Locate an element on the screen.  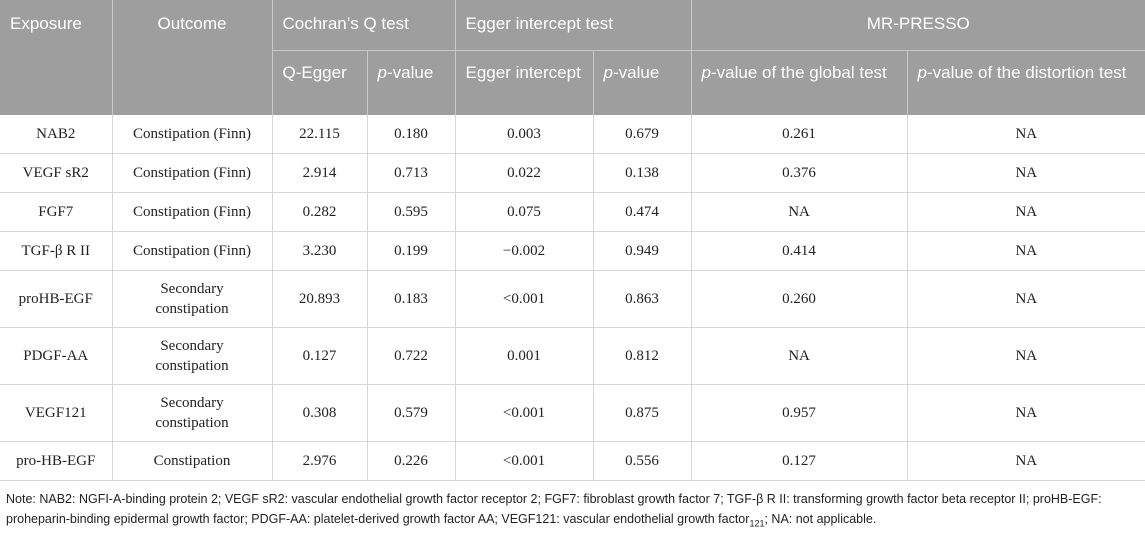
exposure-cell: FGF7 is located at coordinates (56, 212).